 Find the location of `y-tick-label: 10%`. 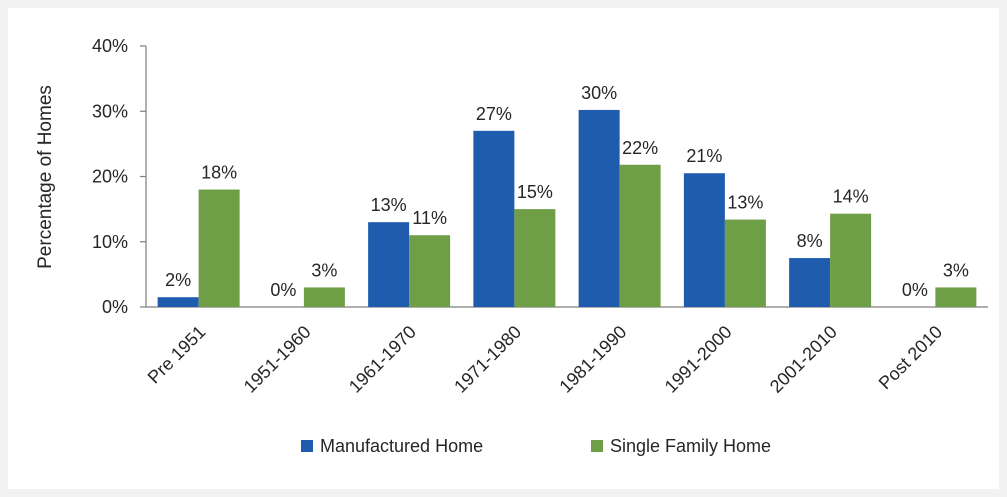

y-tick-label: 10% is located at coordinates (110, 242).